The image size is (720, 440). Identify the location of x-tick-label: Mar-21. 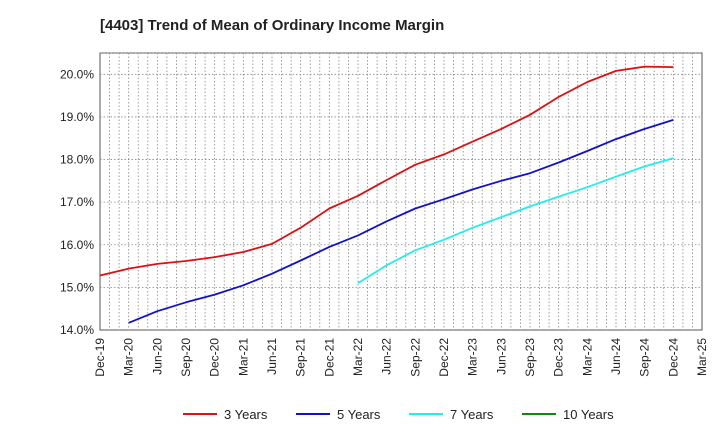
(243, 357).